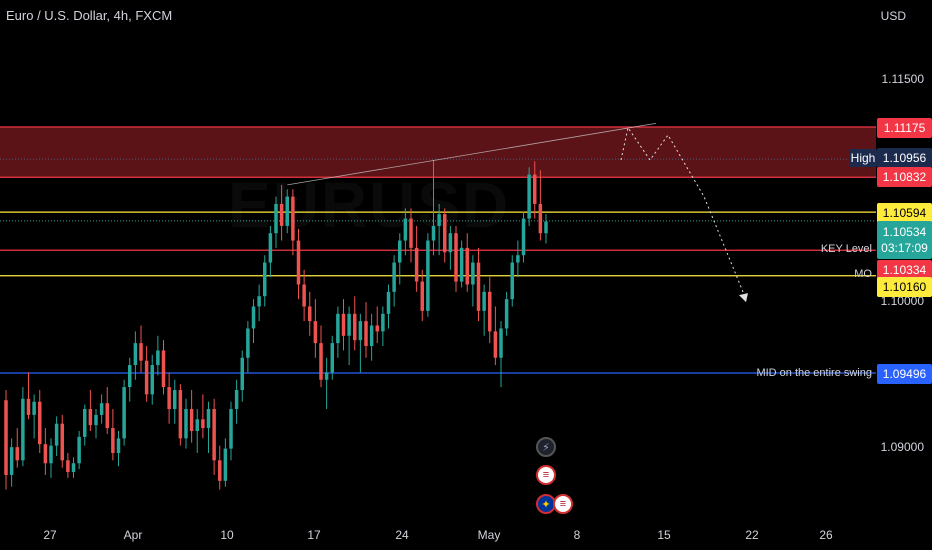  What do you see at coordinates (863, 274) in the screenshot?
I see `mo-label: MO` at bounding box center [863, 274].